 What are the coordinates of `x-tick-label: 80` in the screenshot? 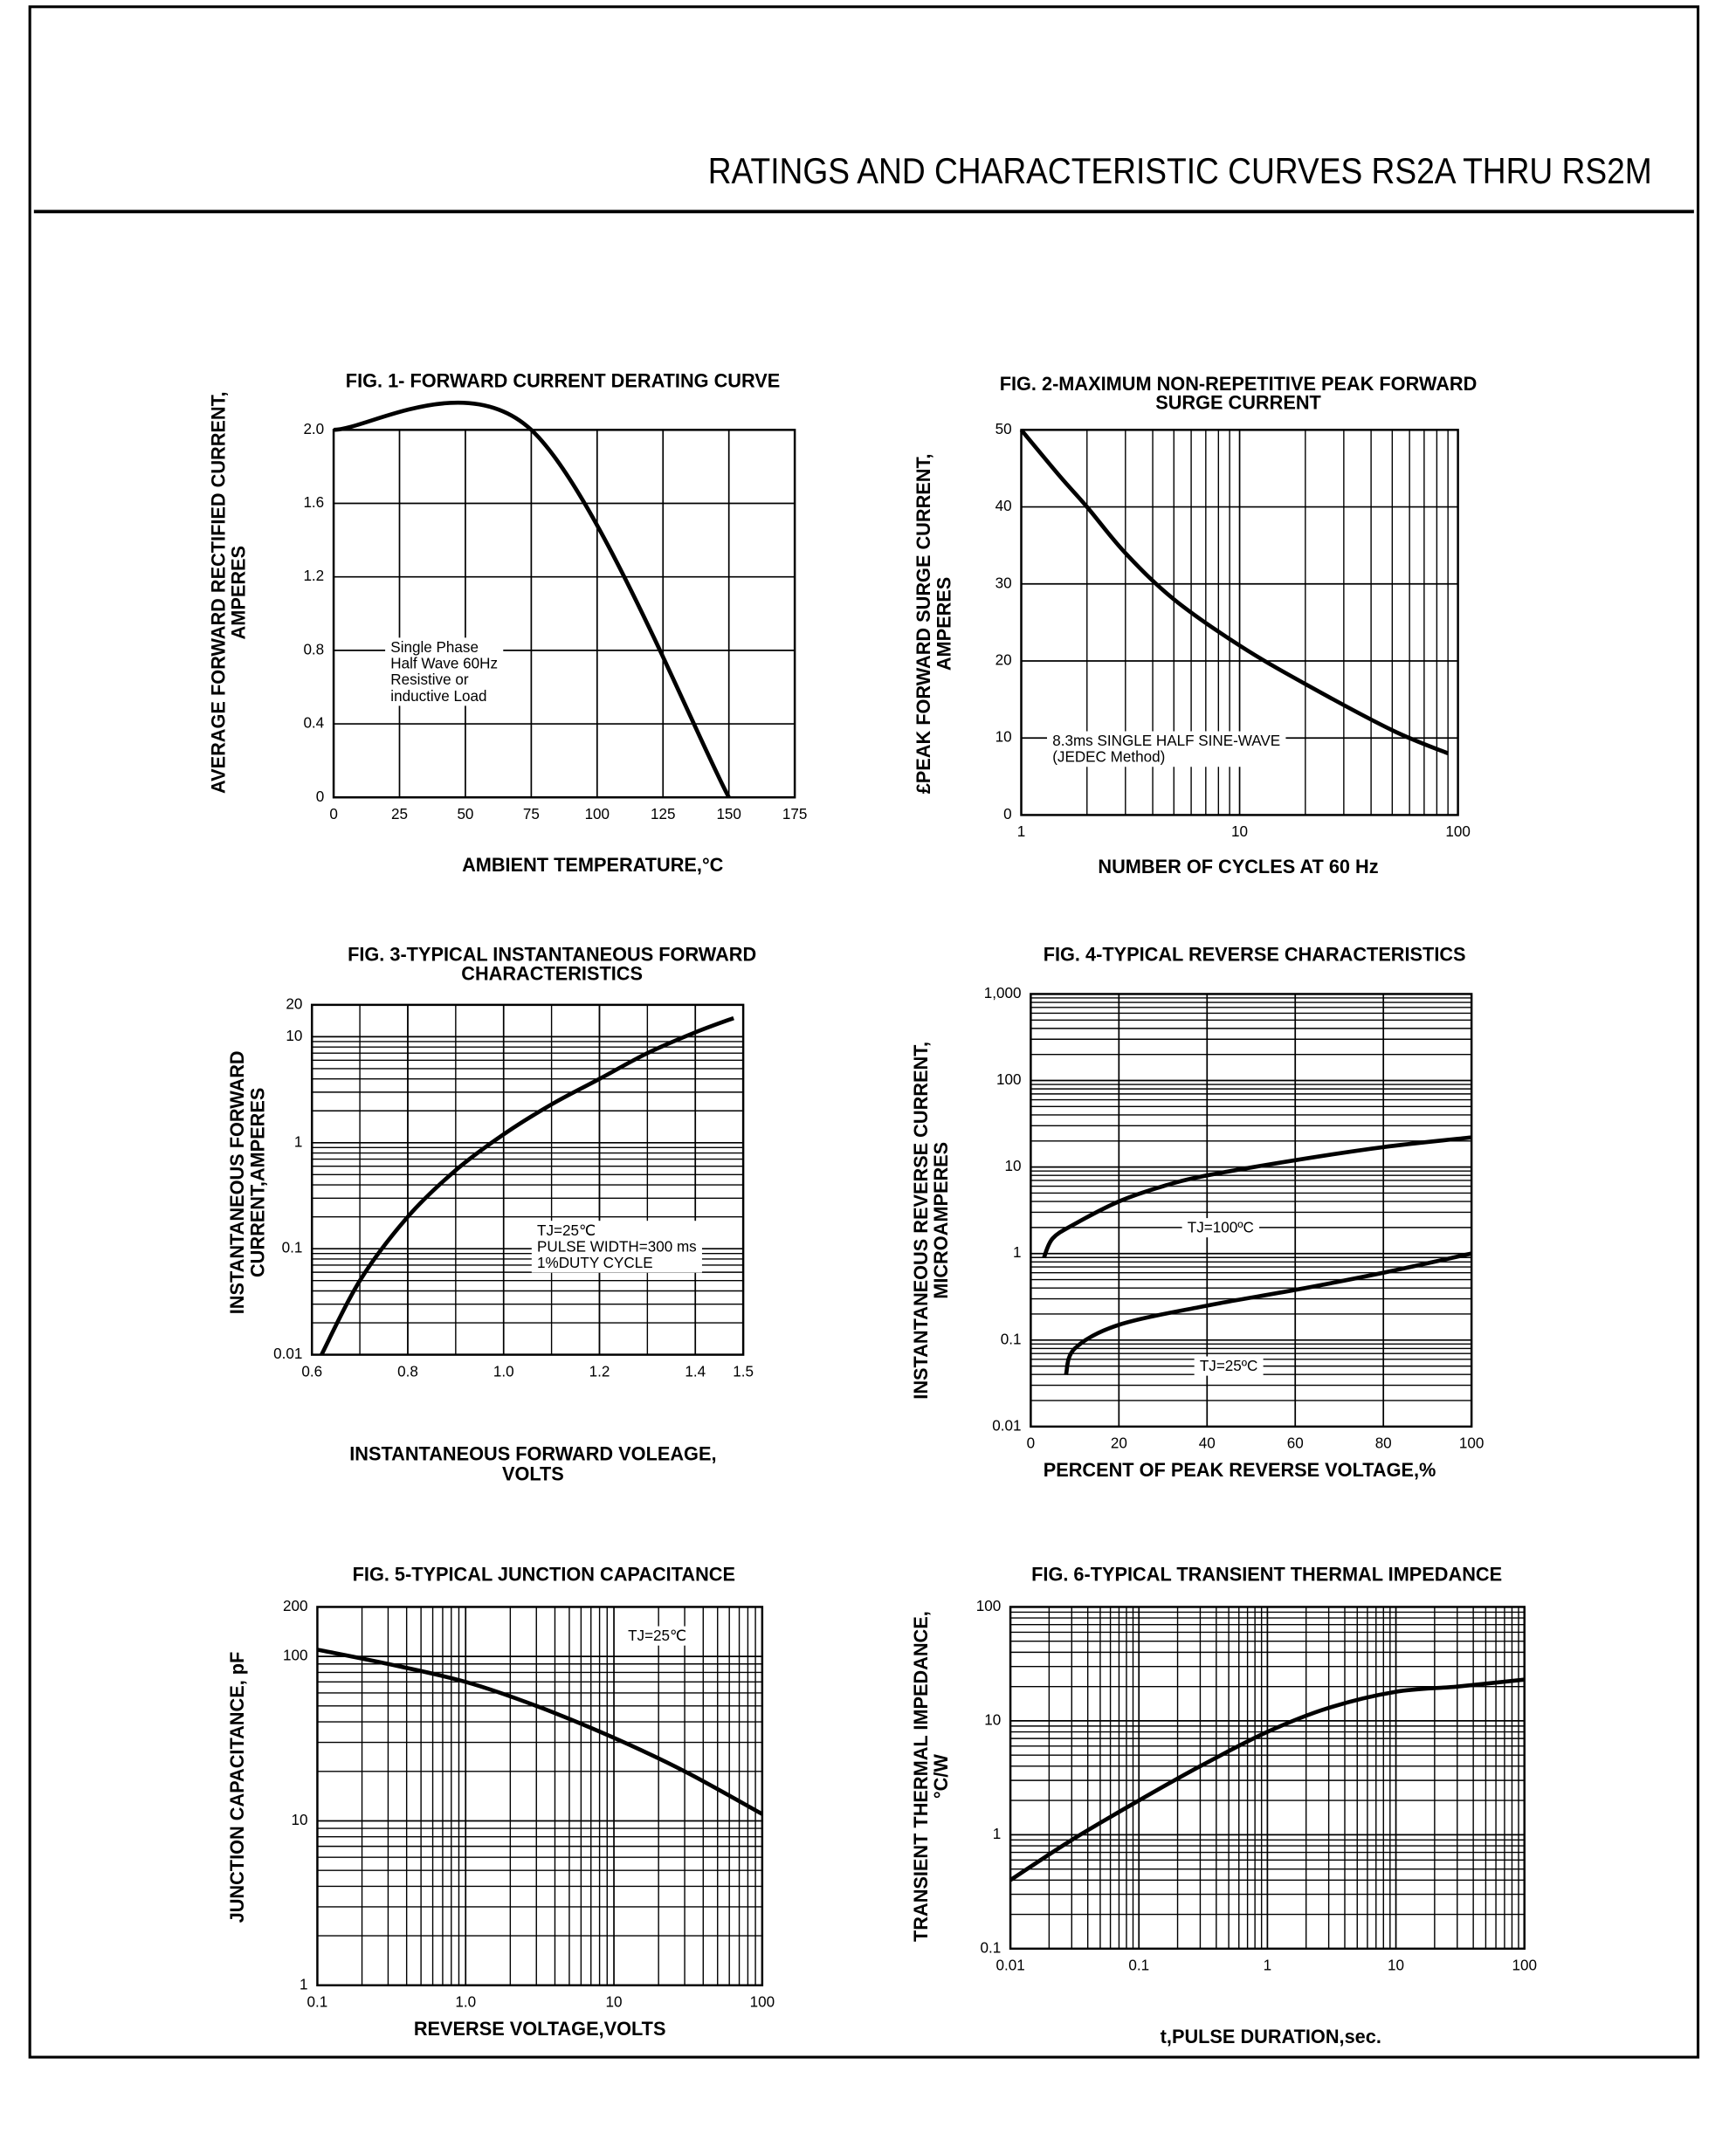 It's located at (1383, 1443).